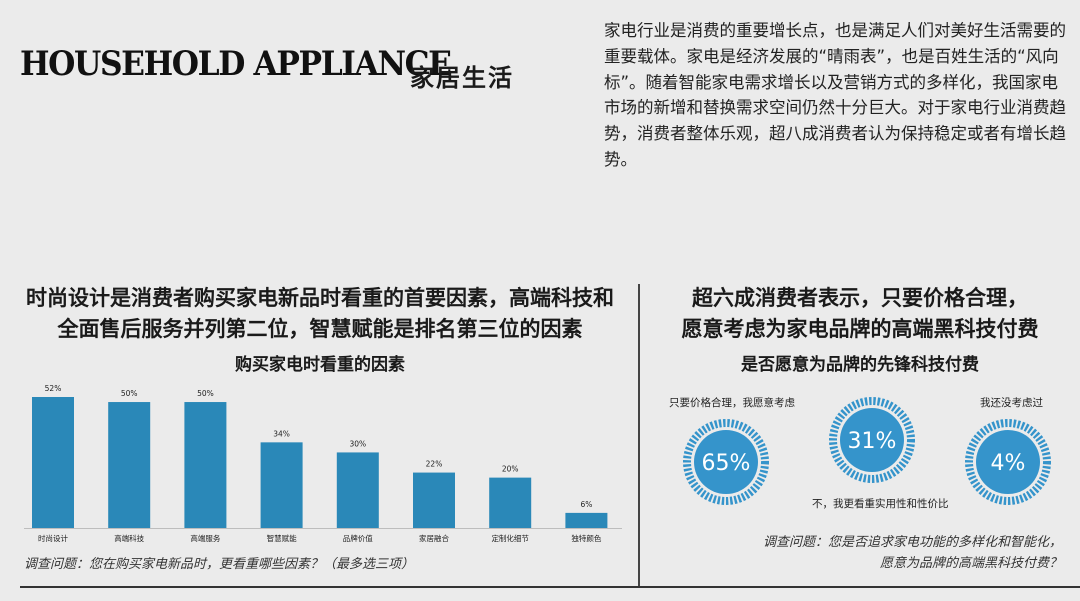  I want to click on donut-willing: 65%, so click(726, 462).